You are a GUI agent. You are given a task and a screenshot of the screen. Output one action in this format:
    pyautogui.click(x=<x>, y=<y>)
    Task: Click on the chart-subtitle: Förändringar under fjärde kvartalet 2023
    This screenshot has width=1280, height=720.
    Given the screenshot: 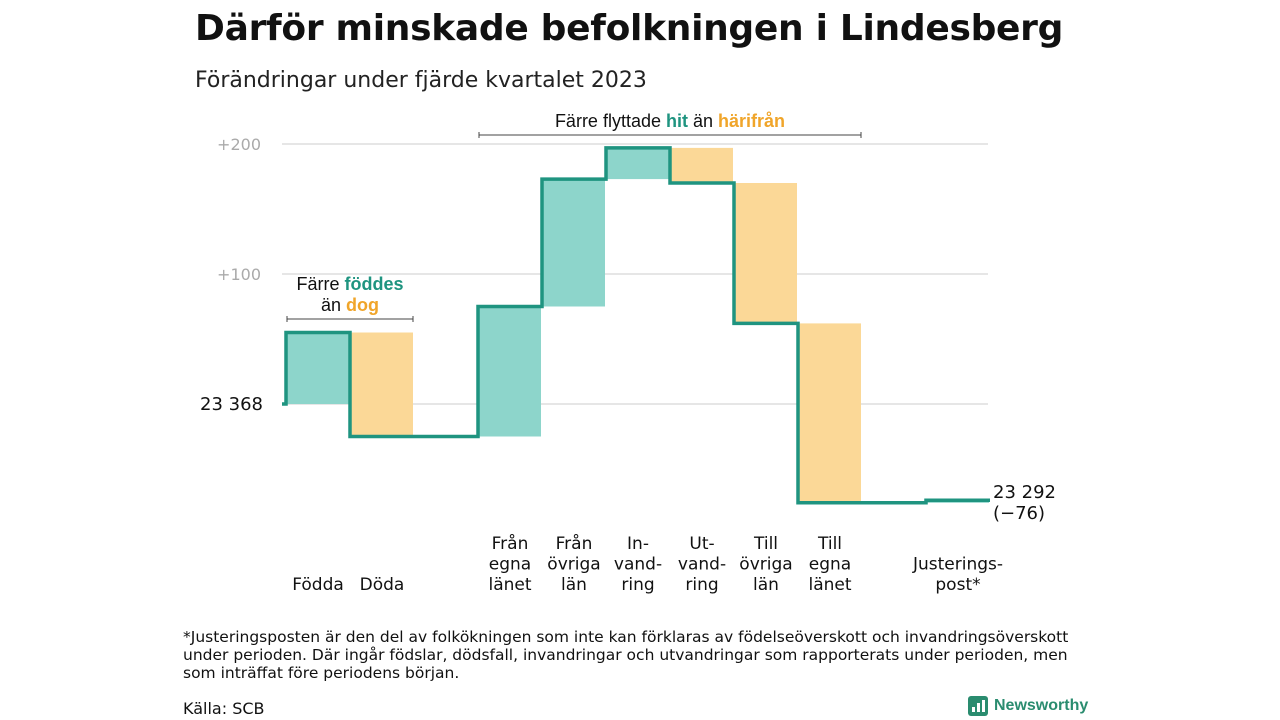 What is the action you would take?
    pyautogui.click(x=421, y=80)
    